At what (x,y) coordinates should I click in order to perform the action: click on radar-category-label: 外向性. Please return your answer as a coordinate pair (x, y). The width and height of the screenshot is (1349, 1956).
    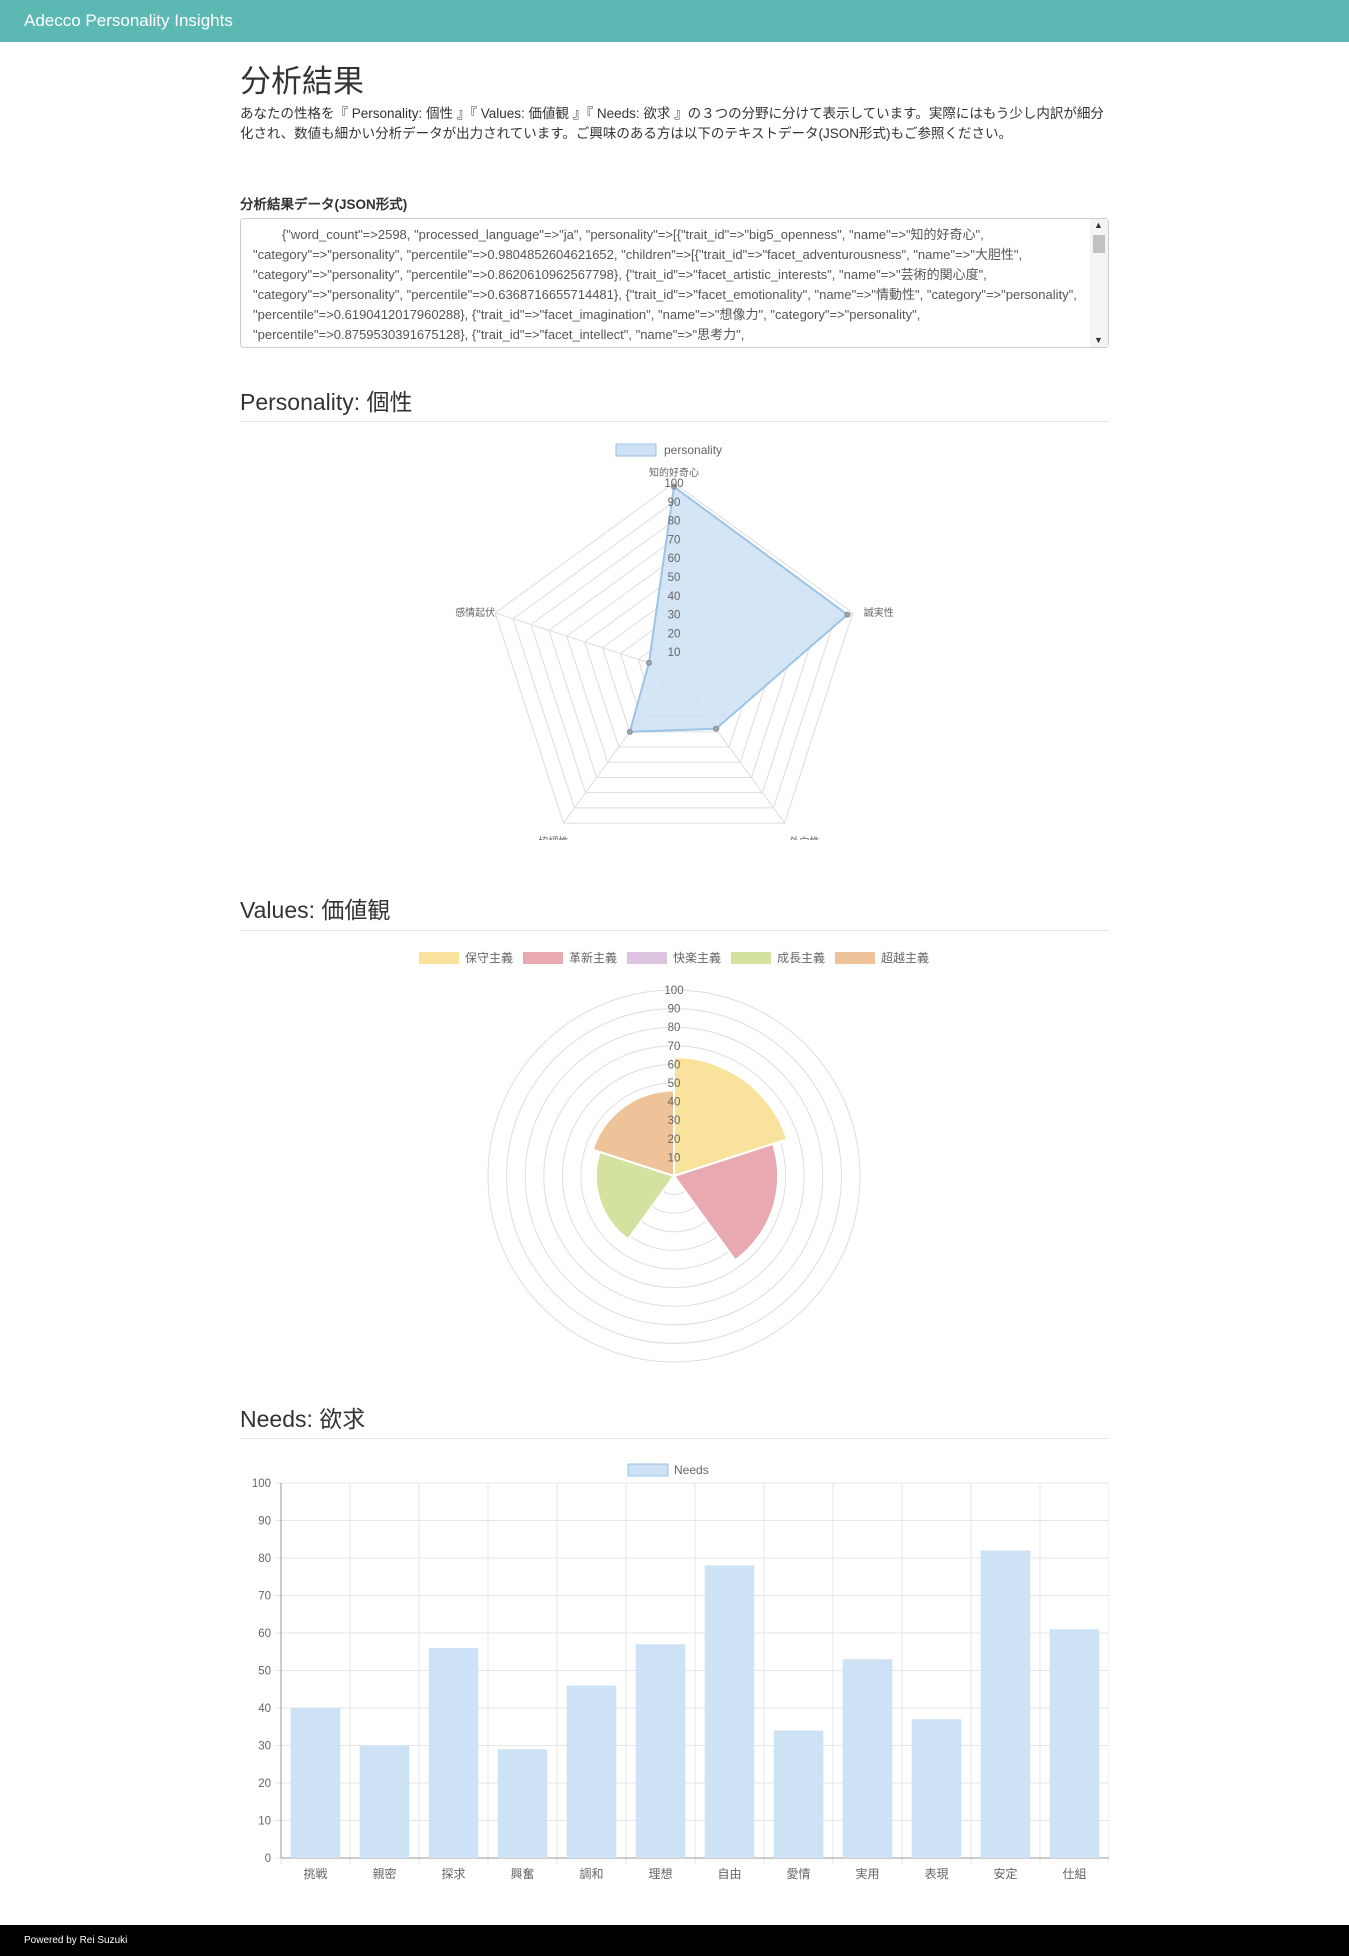
    Looking at the image, I should click on (805, 837).